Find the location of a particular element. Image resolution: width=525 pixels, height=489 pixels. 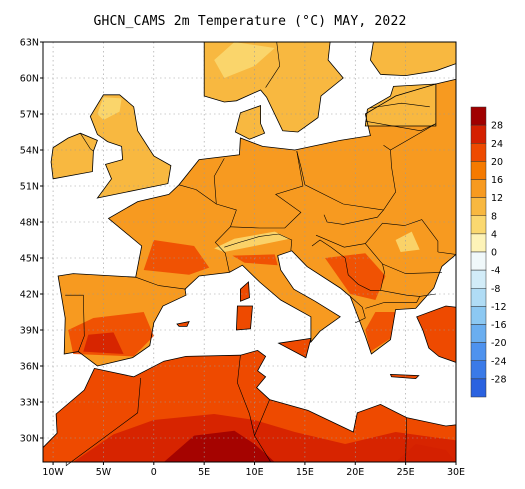

latitude-tick-label: 42N is located at coordinates (29, 295).